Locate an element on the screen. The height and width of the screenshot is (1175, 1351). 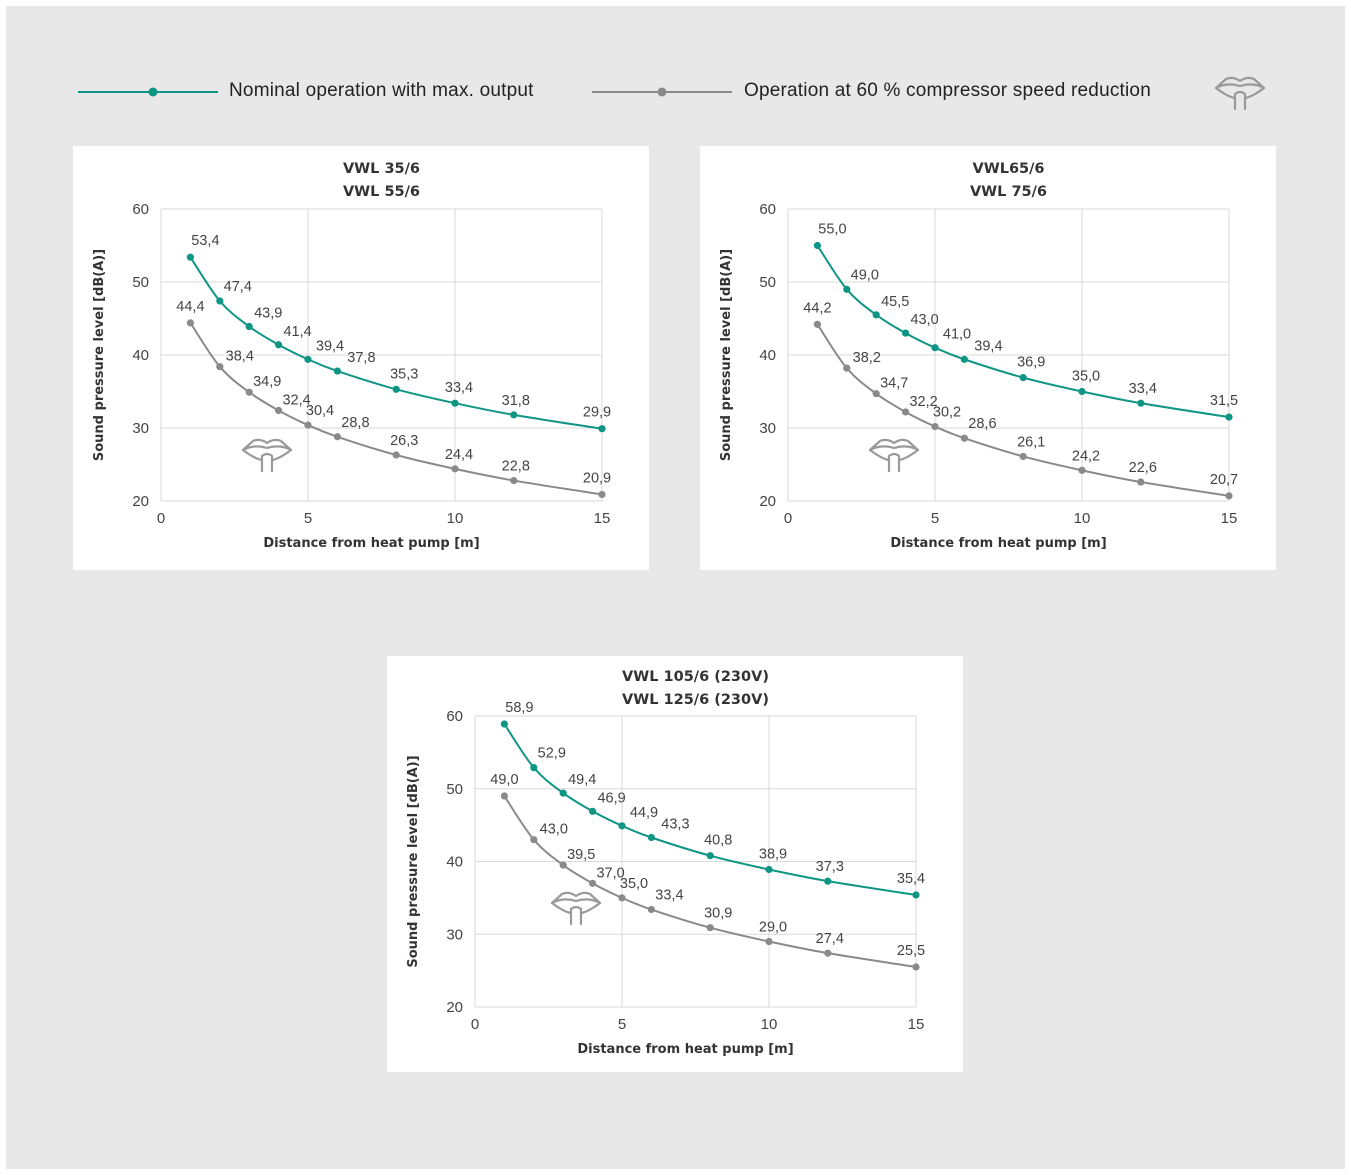
data-label: 49,0 is located at coordinates (865, 275).